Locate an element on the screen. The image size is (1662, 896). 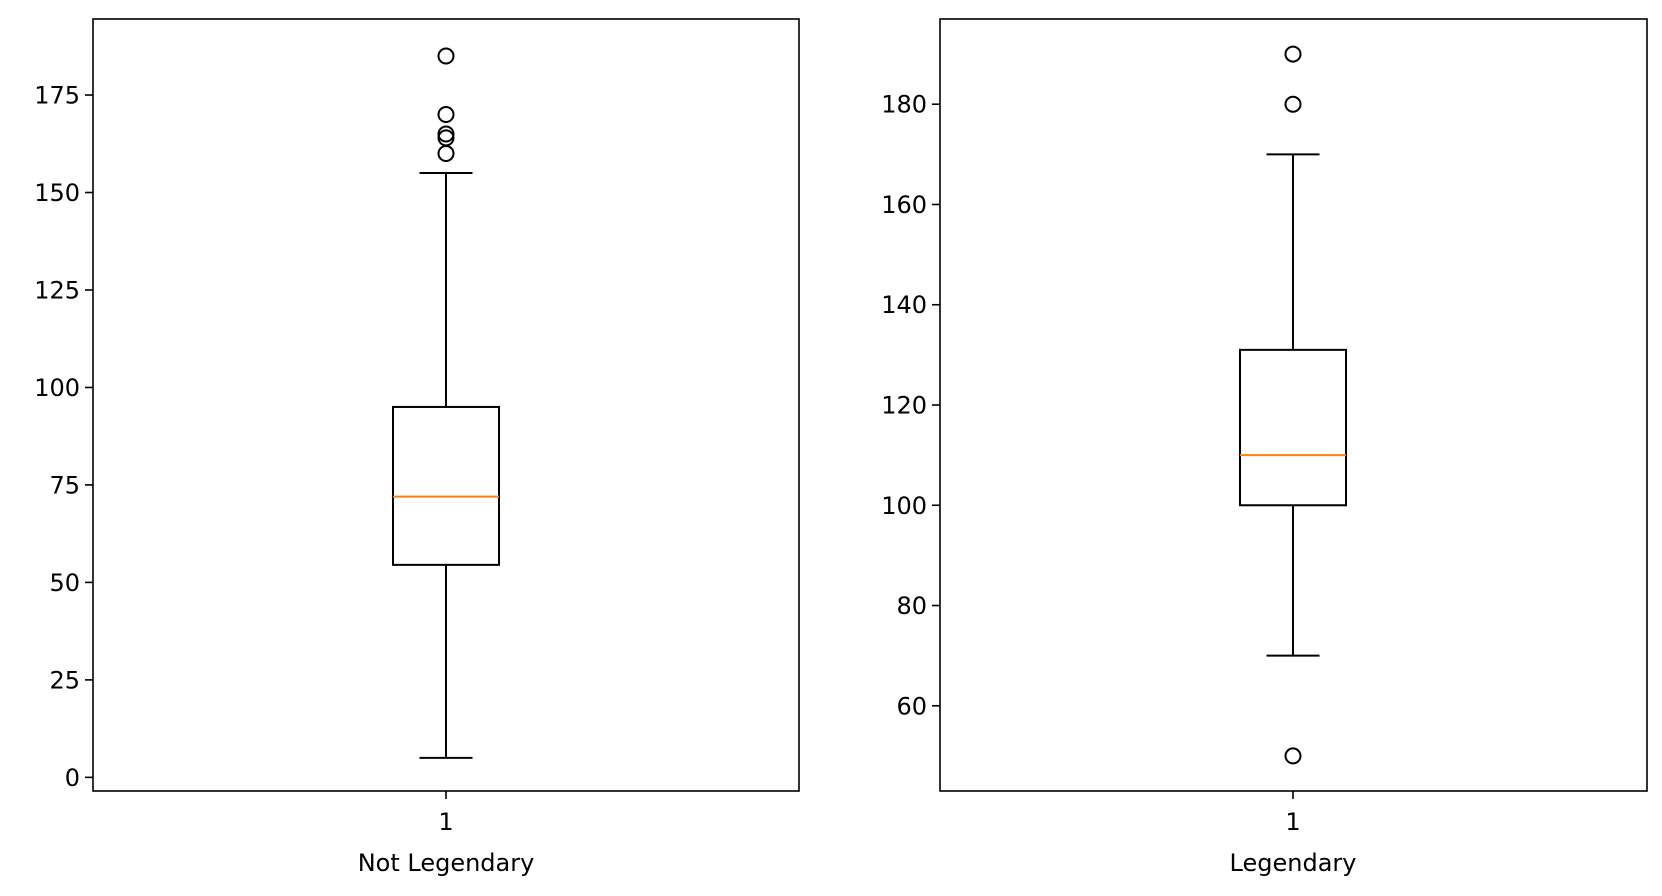
y-tick-label: 80 is located at coordinates (911, 606).